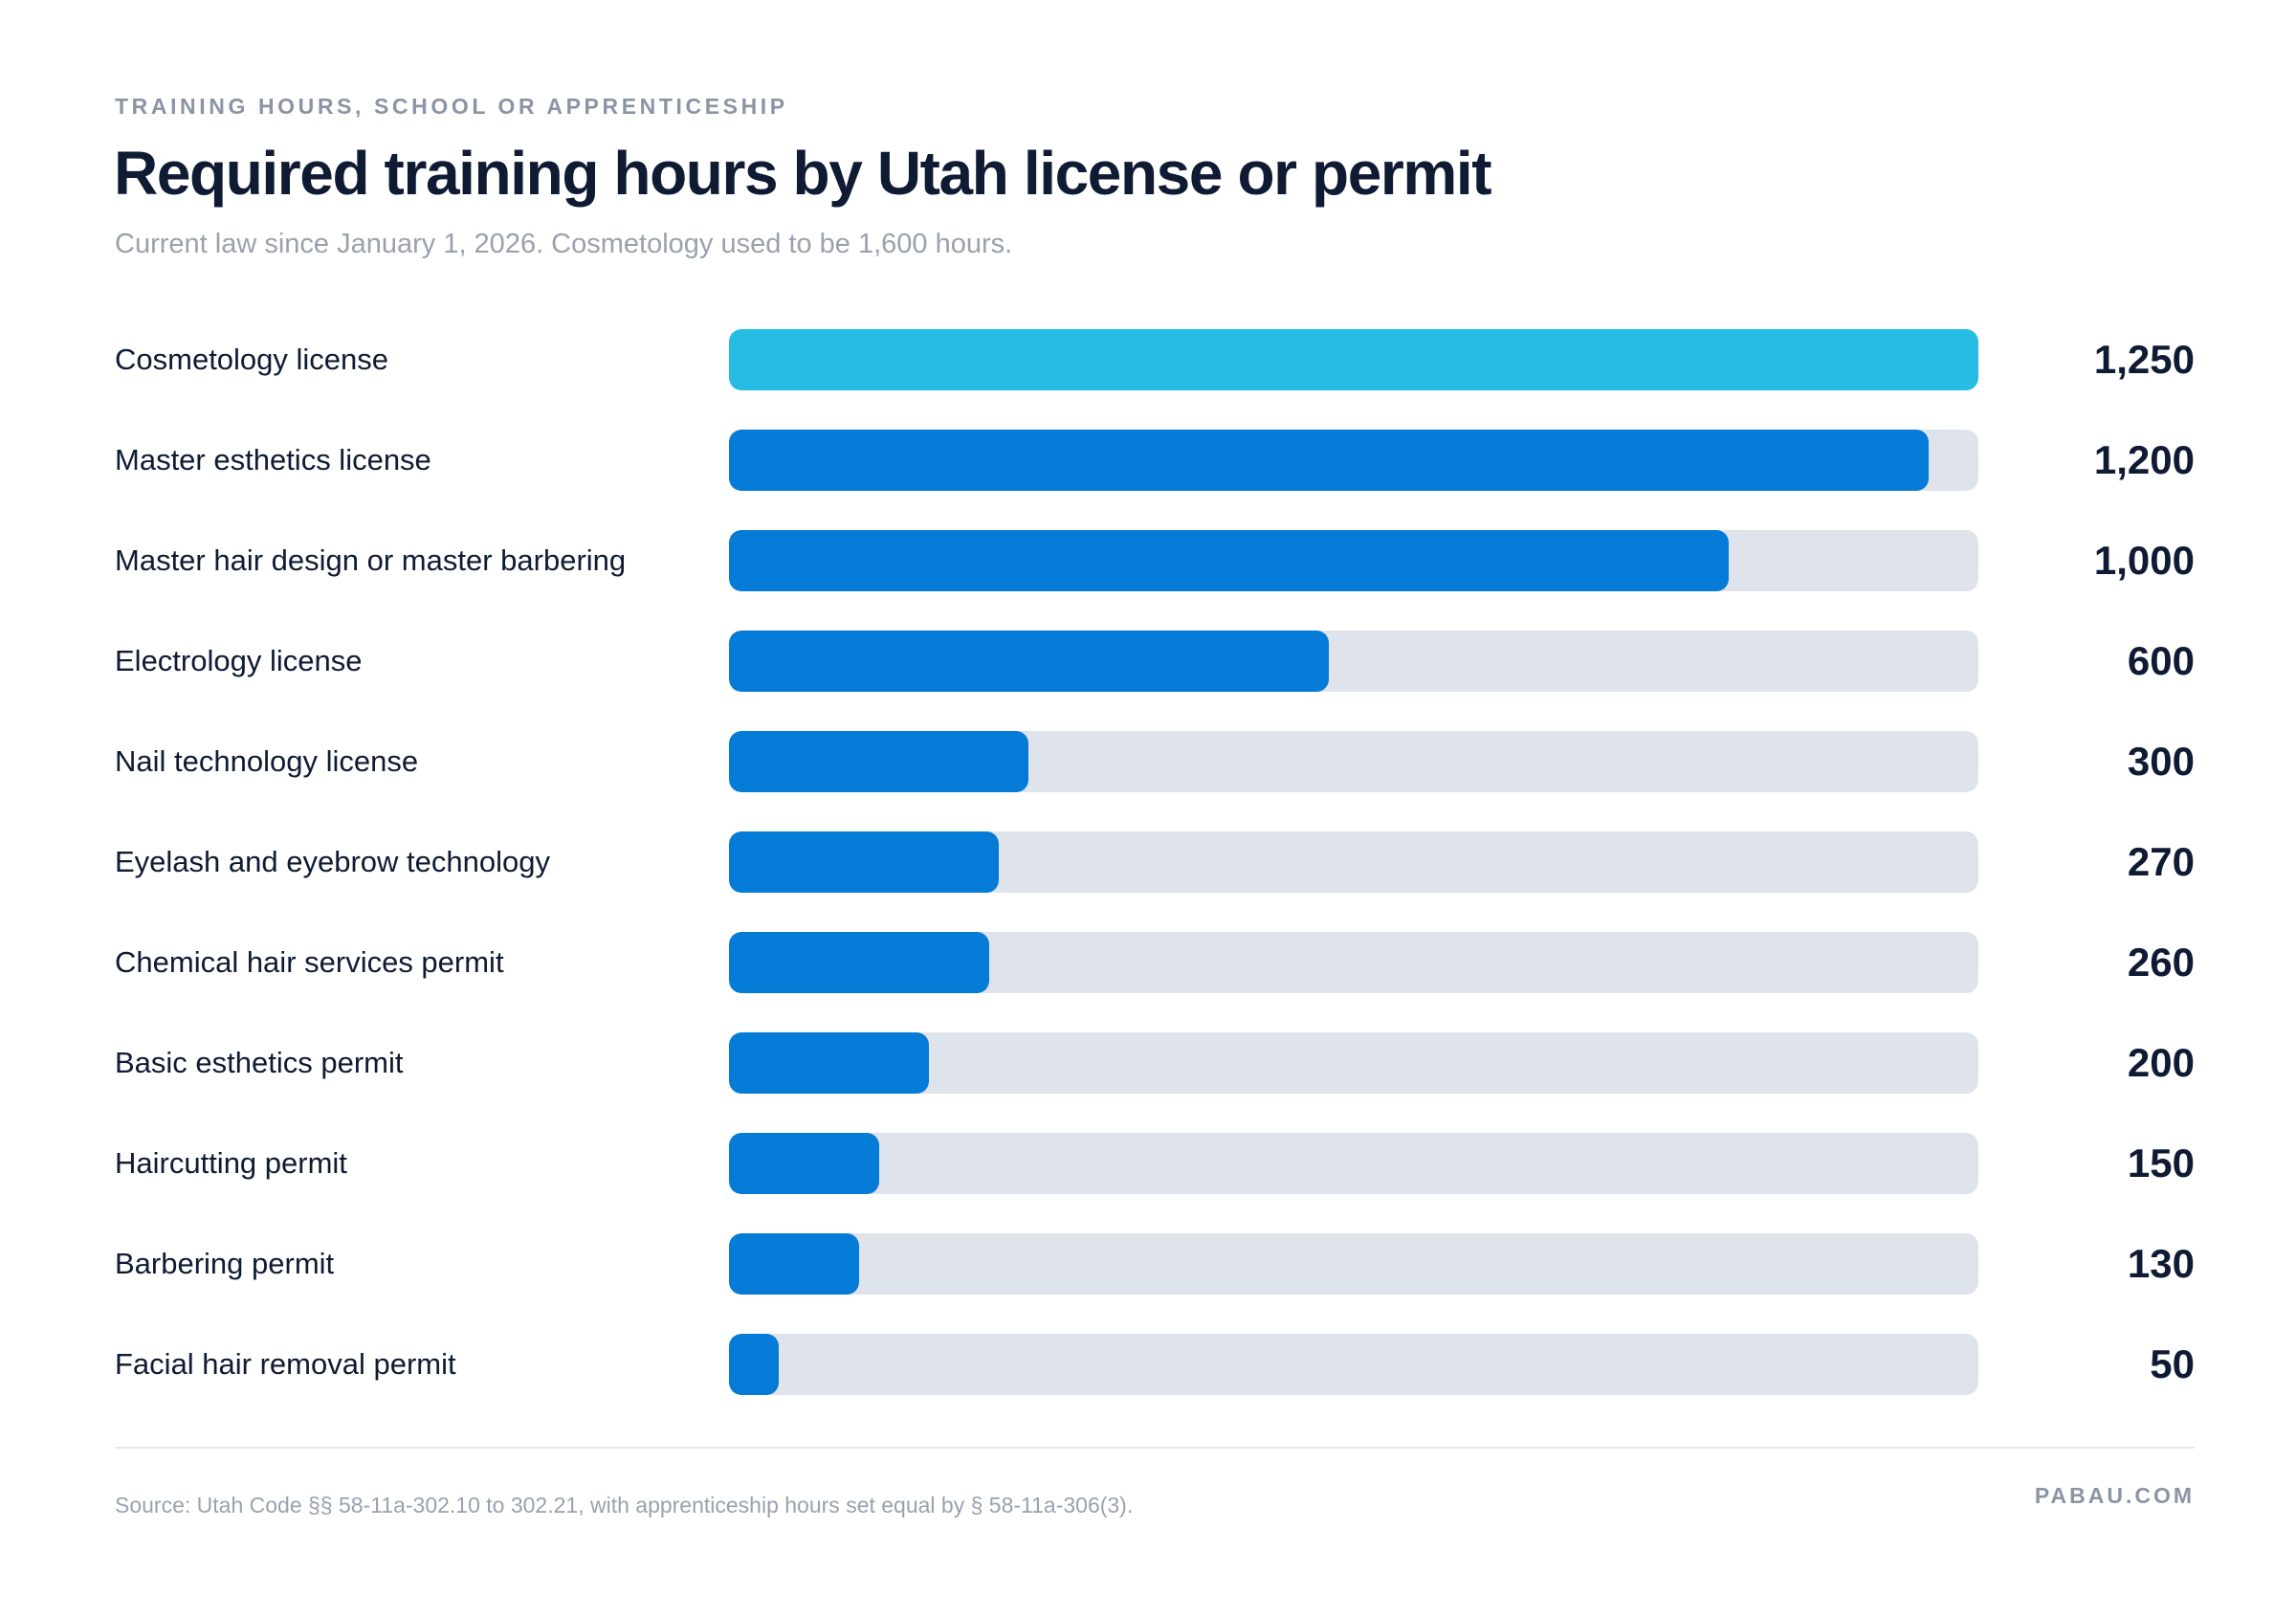  What do you see at coordinates (2161, 1062) in the screenshot?
I see `bar-value-label: 200` at bounding box center [2161, 1062].